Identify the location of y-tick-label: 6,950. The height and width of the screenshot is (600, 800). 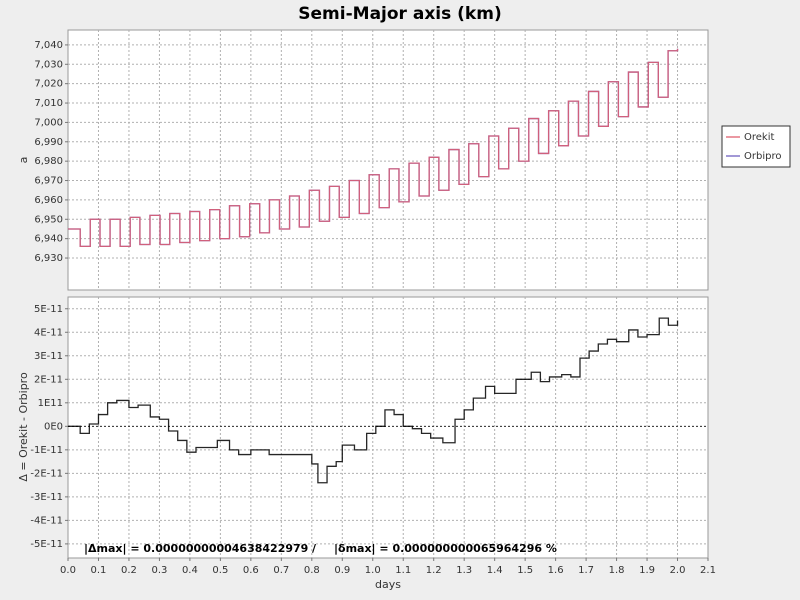
(48, 219).